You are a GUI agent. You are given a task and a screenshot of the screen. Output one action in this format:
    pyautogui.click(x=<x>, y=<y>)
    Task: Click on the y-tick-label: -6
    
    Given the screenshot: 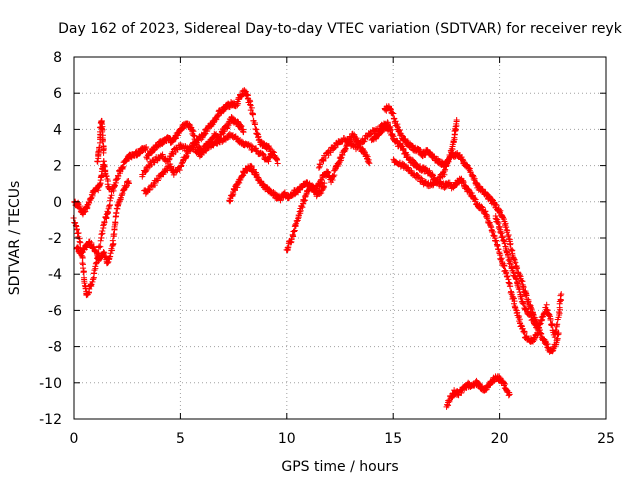 What is the action you would take?
    pyautogui.click(x=55, y=311)
    